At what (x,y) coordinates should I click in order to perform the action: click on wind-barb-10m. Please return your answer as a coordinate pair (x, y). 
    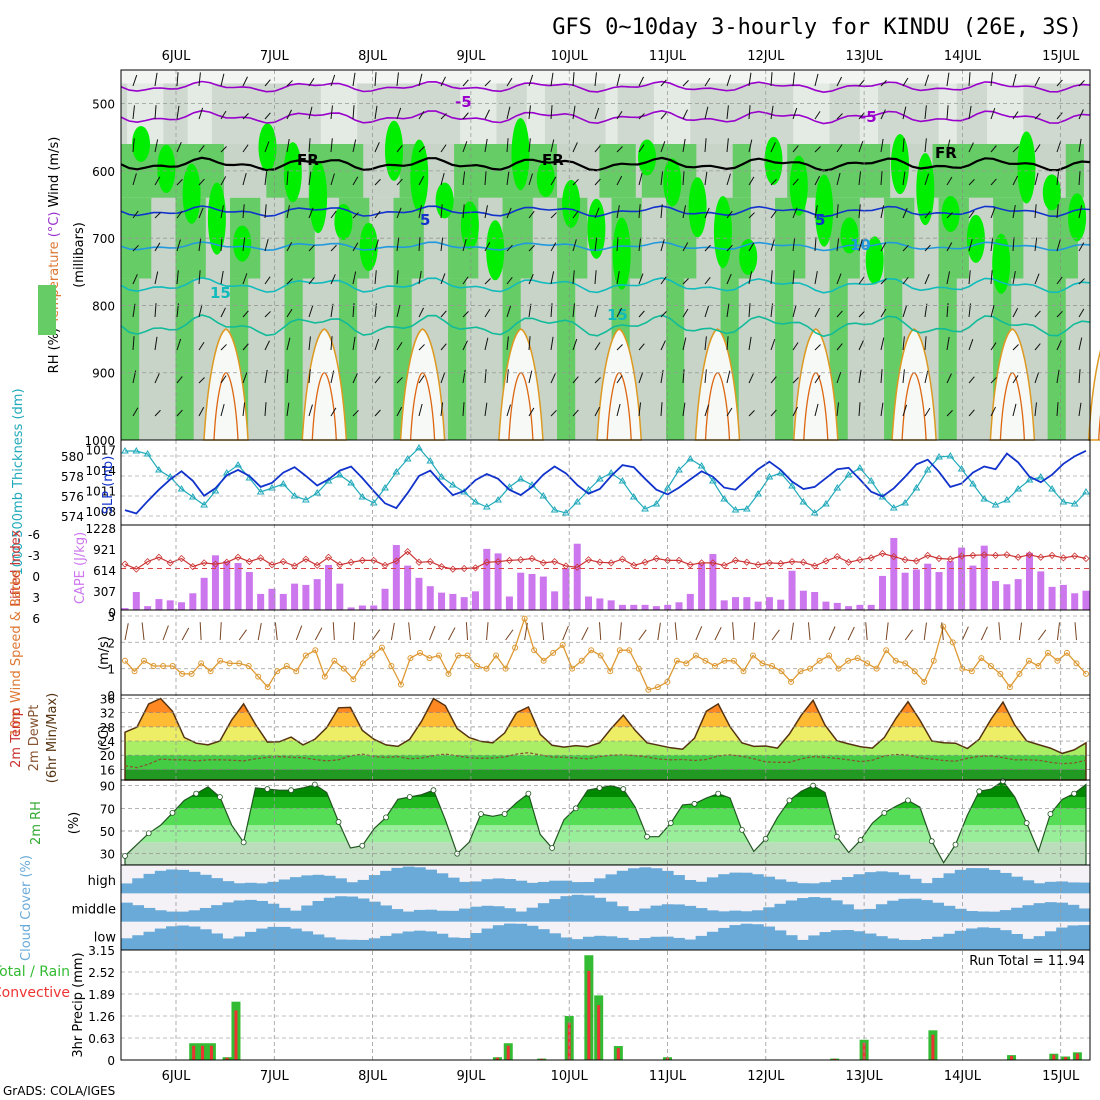
    Looking at the image, I should click on (585, 634).